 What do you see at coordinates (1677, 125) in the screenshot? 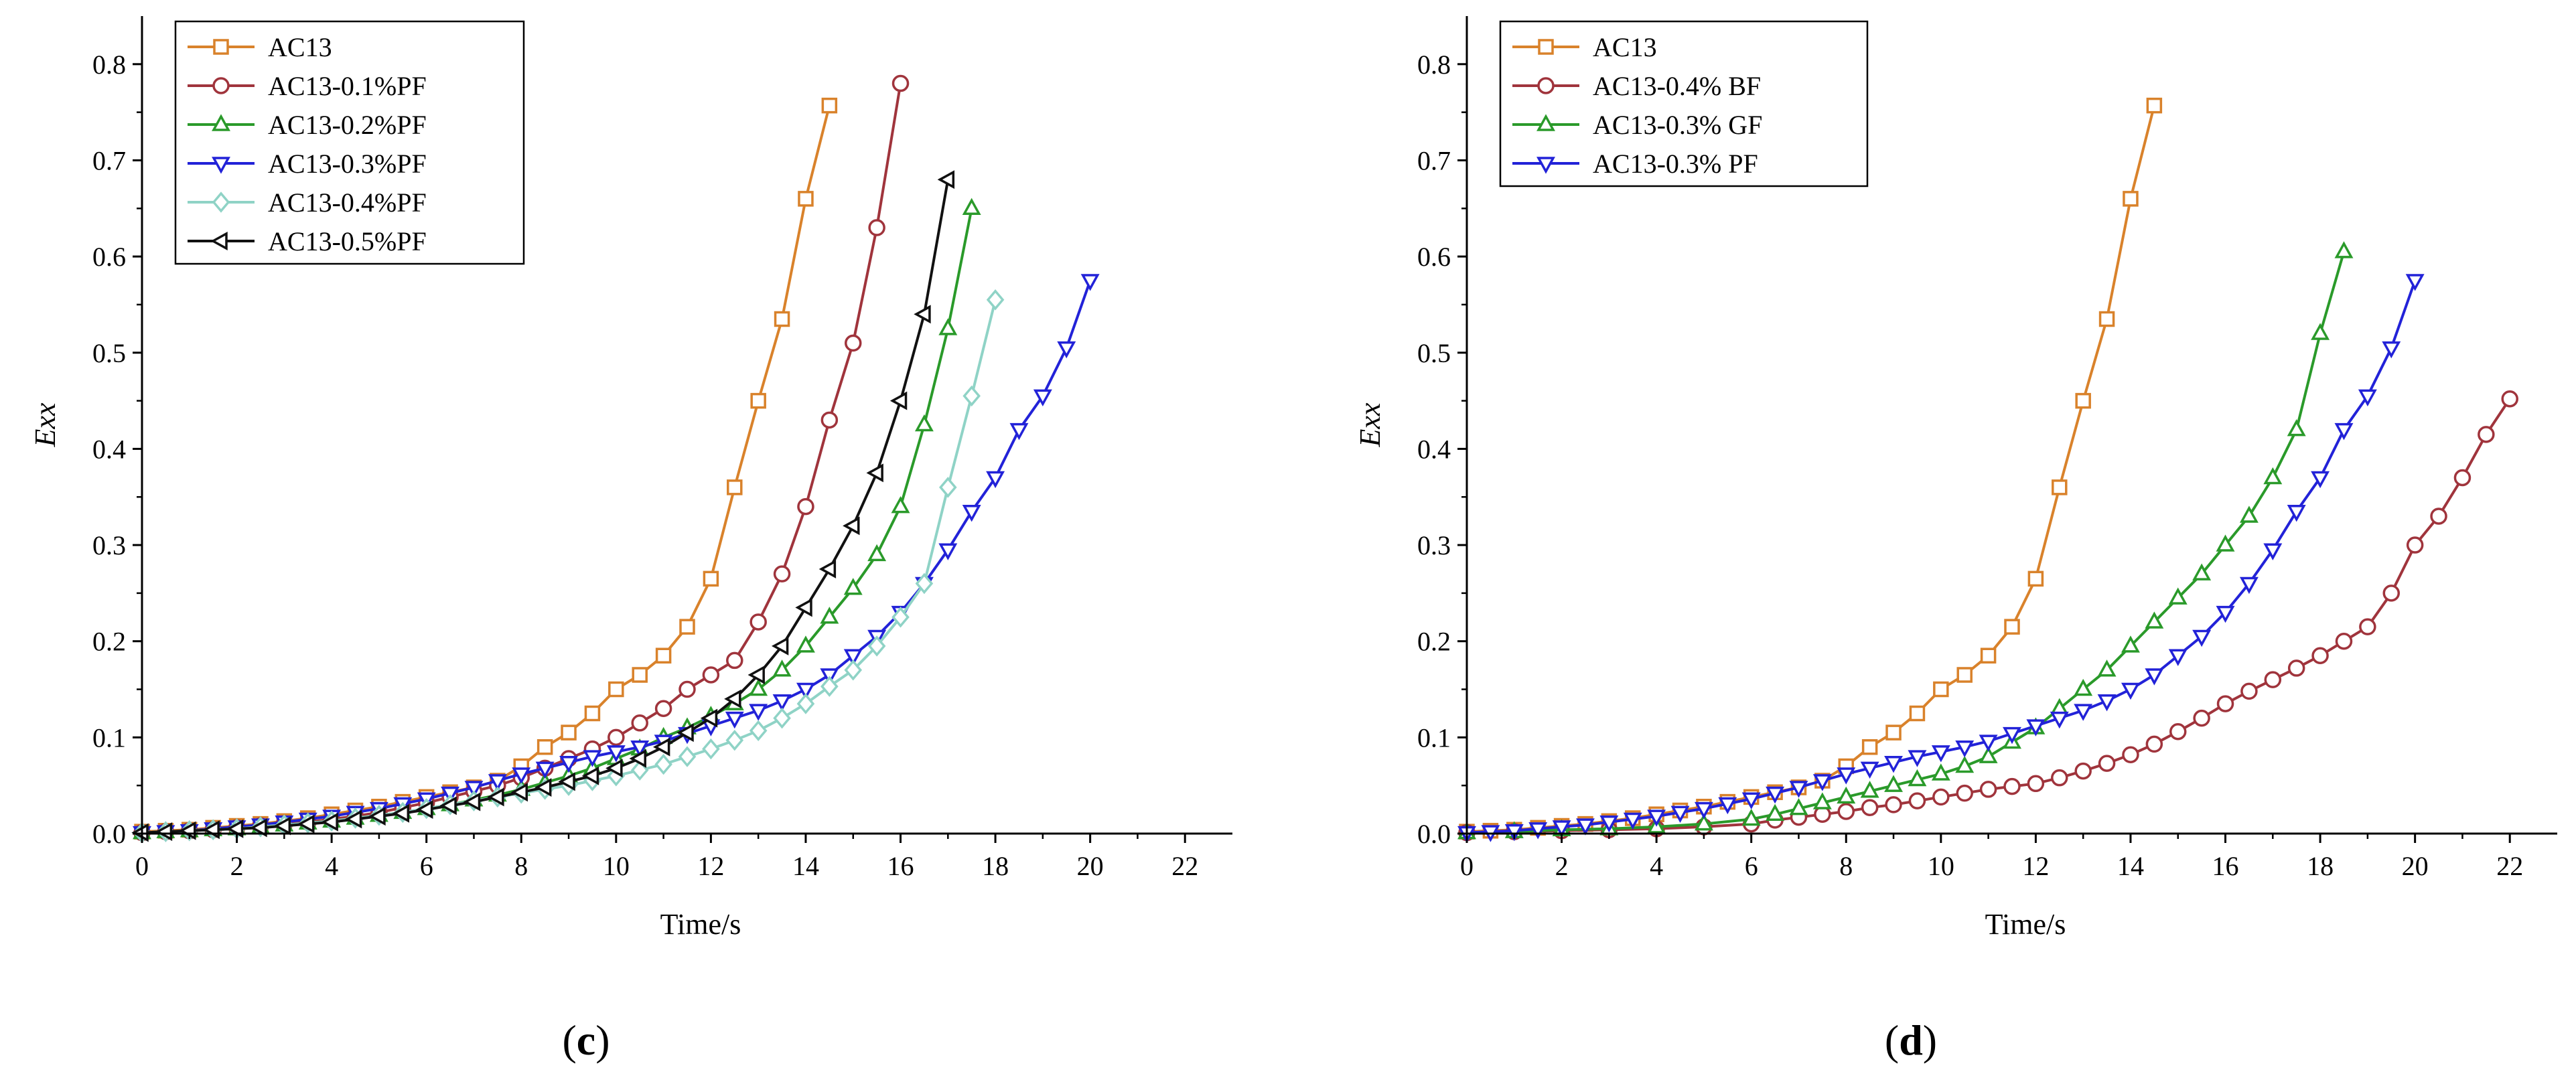
I see `legend-label: AC13-0.3% GF` at bounding box center [1677, 125].